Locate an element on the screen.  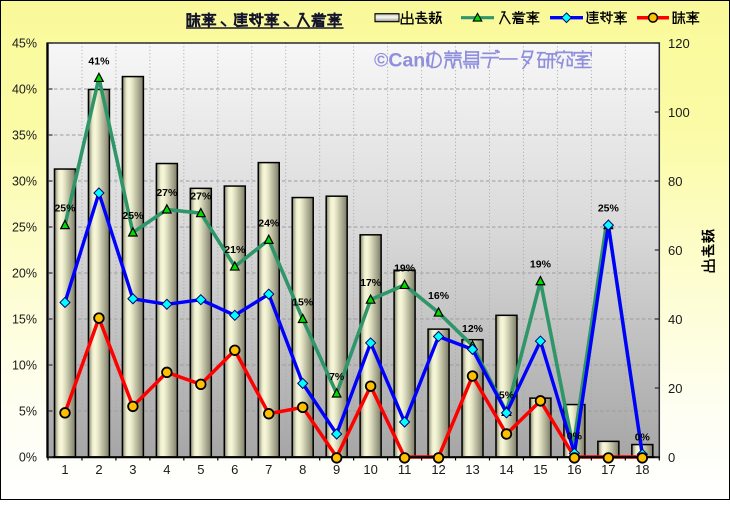
svg-text: 24% is located at coordinates (269, 223).